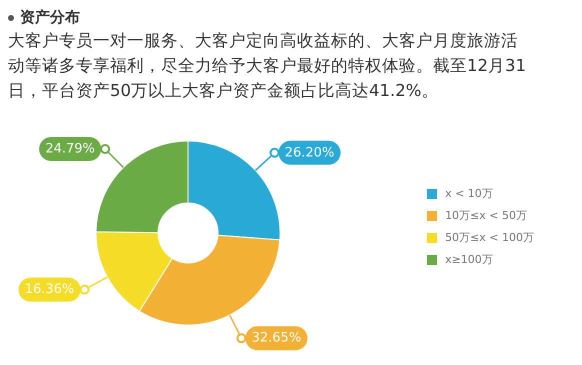 This screenshot has height=365, width=582. Describe the element at coordinates (70, 149) in the screenshot. I see `data-label: 24.79%` at that location.